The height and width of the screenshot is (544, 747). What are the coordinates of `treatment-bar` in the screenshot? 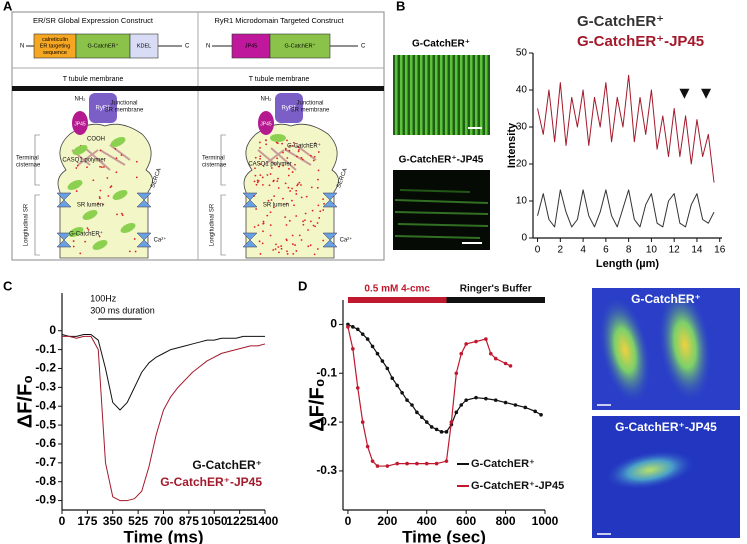 It's located at (397, 300).